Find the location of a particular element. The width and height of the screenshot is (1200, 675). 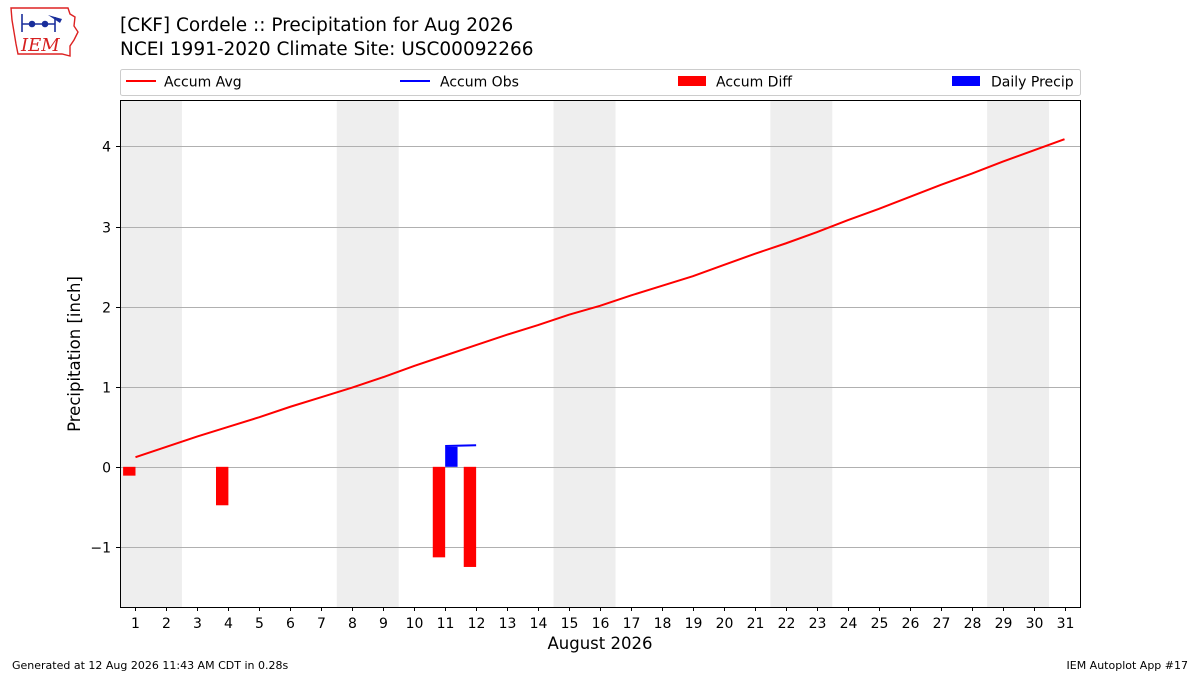

x-tick-label: 14 is located at coordinates (539, 624).